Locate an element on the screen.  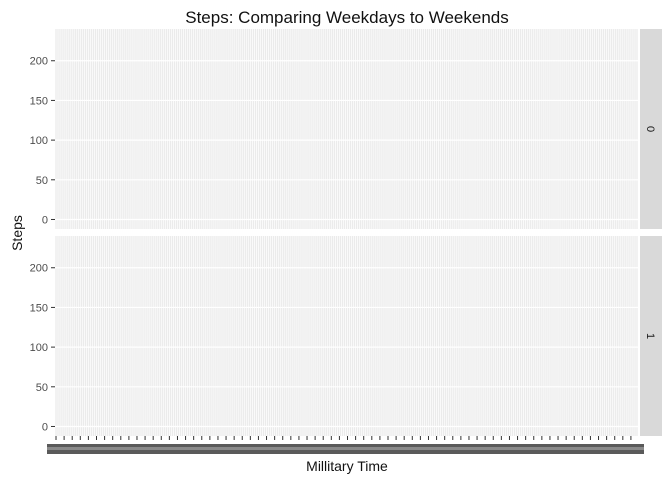
y-tick-label-0-150: 150 is located at coordinates (39, 101).